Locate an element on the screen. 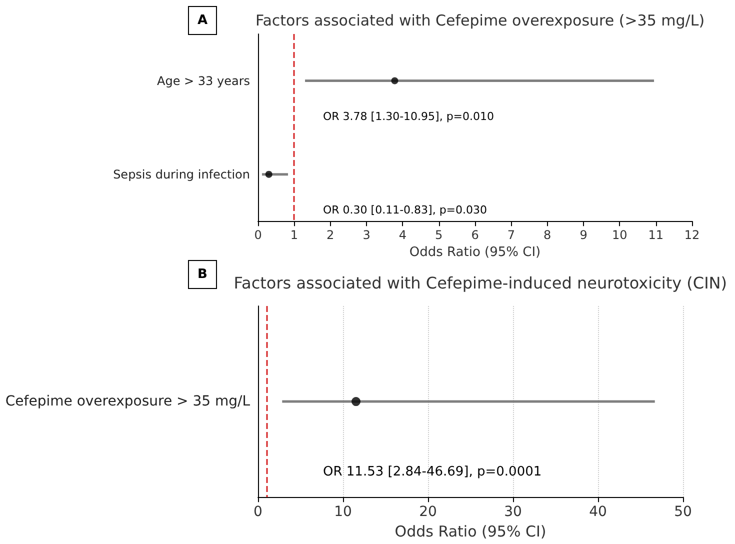 This screenshot has width=735, height=544. chart-title: Factors associated with Cefepime overexposure (>35 mg/L) is located at coordinates (480, 21).